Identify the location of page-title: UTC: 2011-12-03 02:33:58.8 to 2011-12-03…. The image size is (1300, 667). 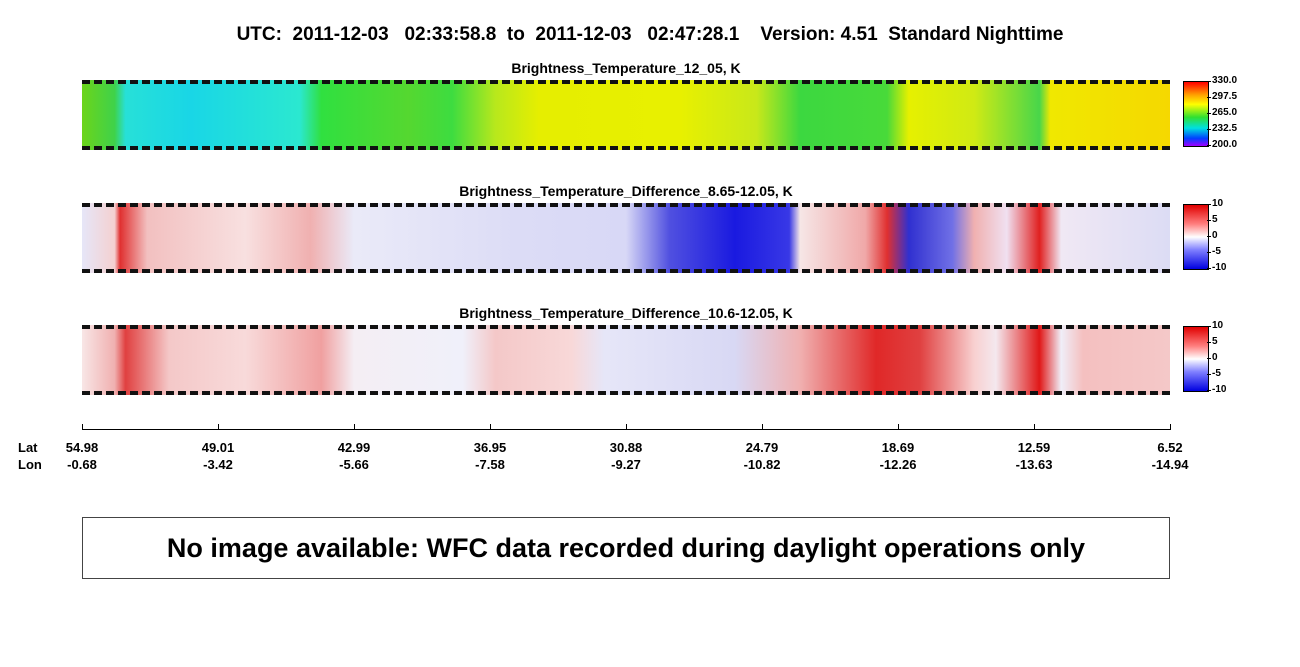
(650, 34).